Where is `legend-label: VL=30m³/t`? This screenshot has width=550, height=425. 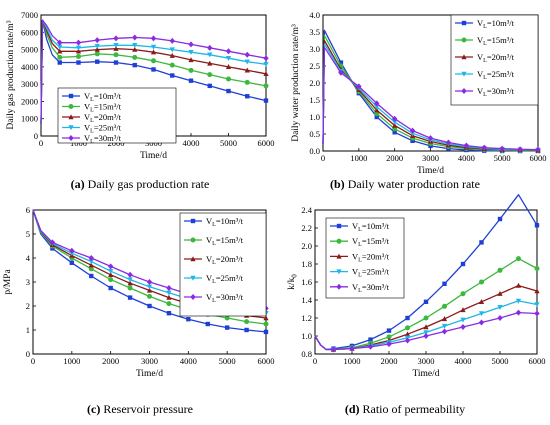
legend-label: VL=30m³/t is located at coordinates (225, 298).